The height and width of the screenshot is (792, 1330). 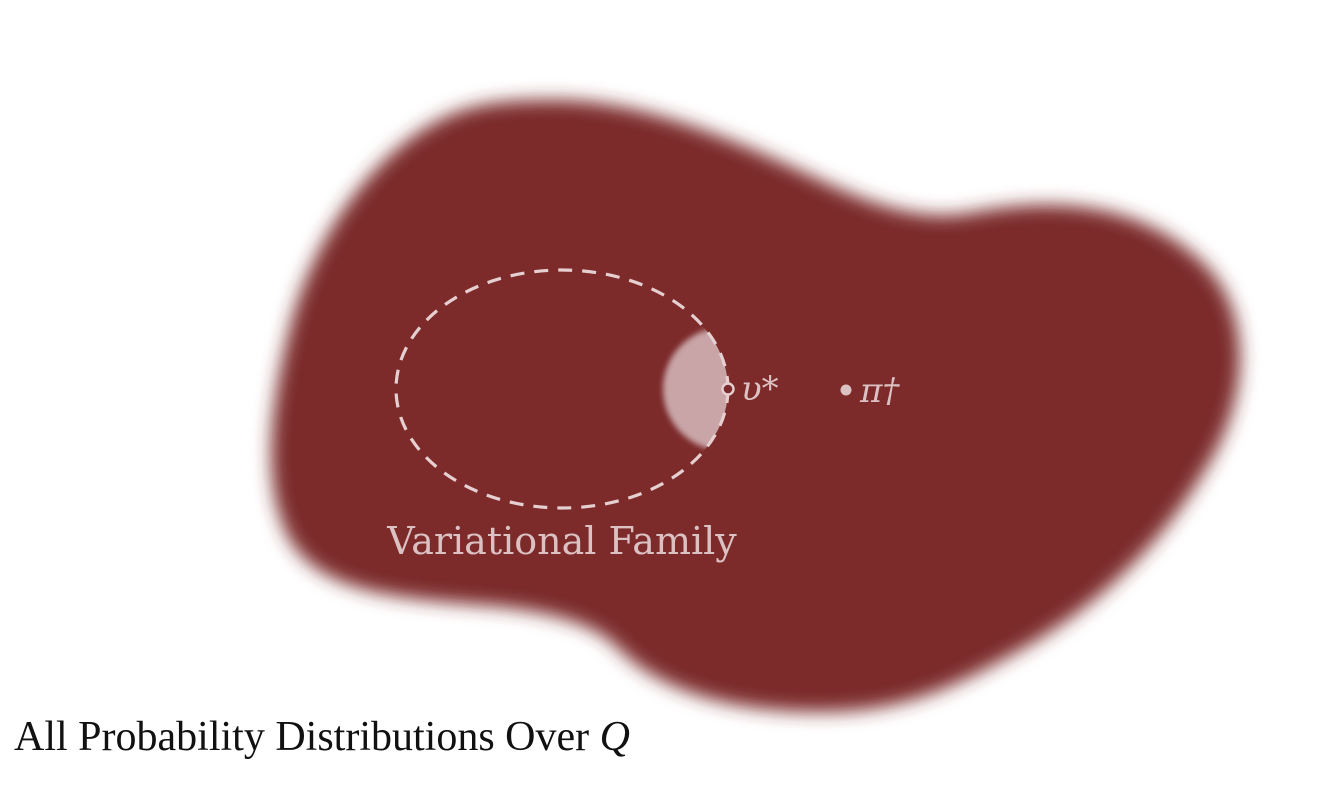 I want to click on outer-set-caption: All Probability Distributions Over Q, so click(x=322, y=737).